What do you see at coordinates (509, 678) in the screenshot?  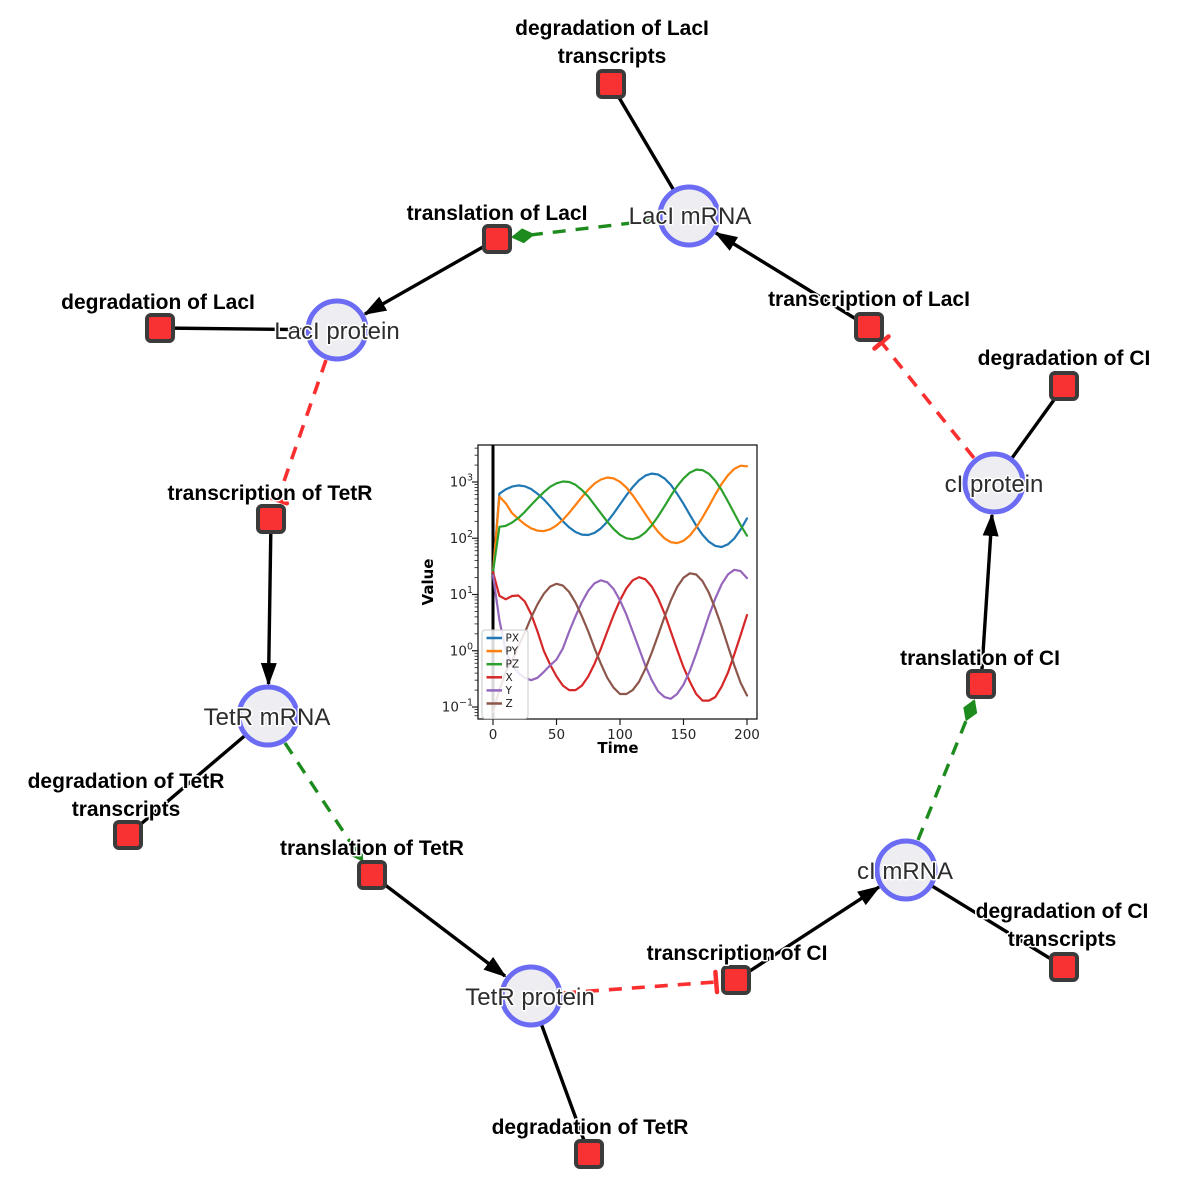 I see `legend-label-X: X` at bounding box center [509, 678].